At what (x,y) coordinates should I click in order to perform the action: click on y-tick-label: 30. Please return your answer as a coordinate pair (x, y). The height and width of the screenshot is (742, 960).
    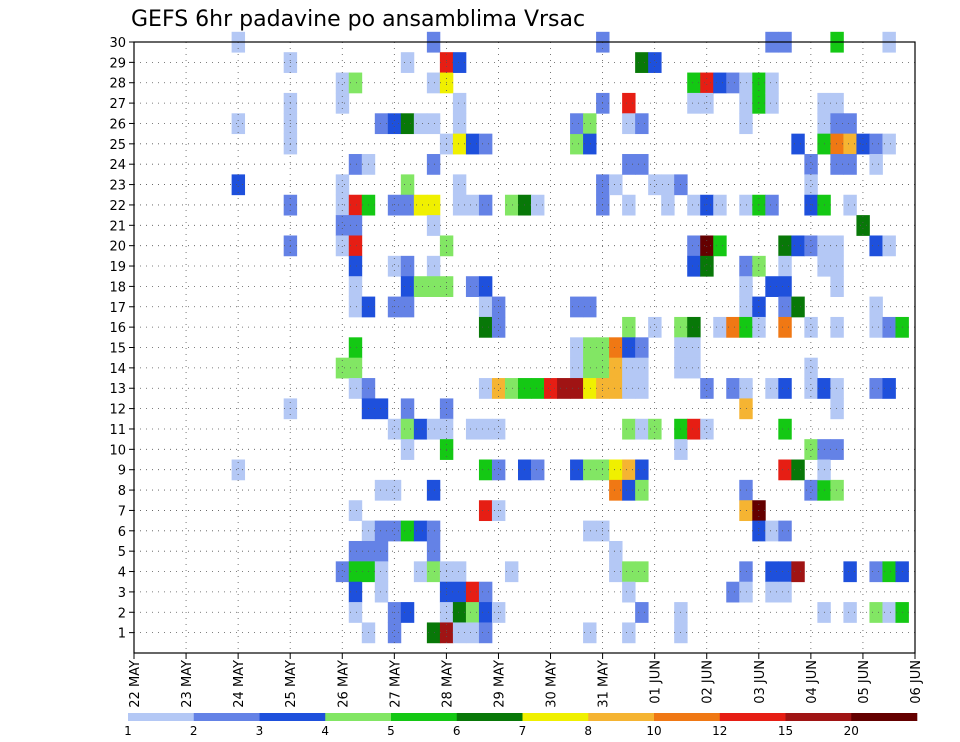
    Looking at the image, I should click on (117, 43).